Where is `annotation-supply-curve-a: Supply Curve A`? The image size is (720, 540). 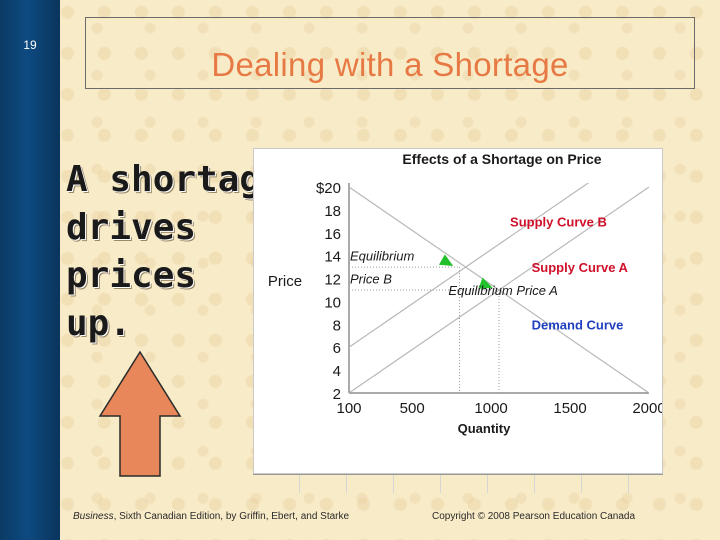 annotation-supply-curve-a: Supply Curve A is located at coordinates (580, 267).